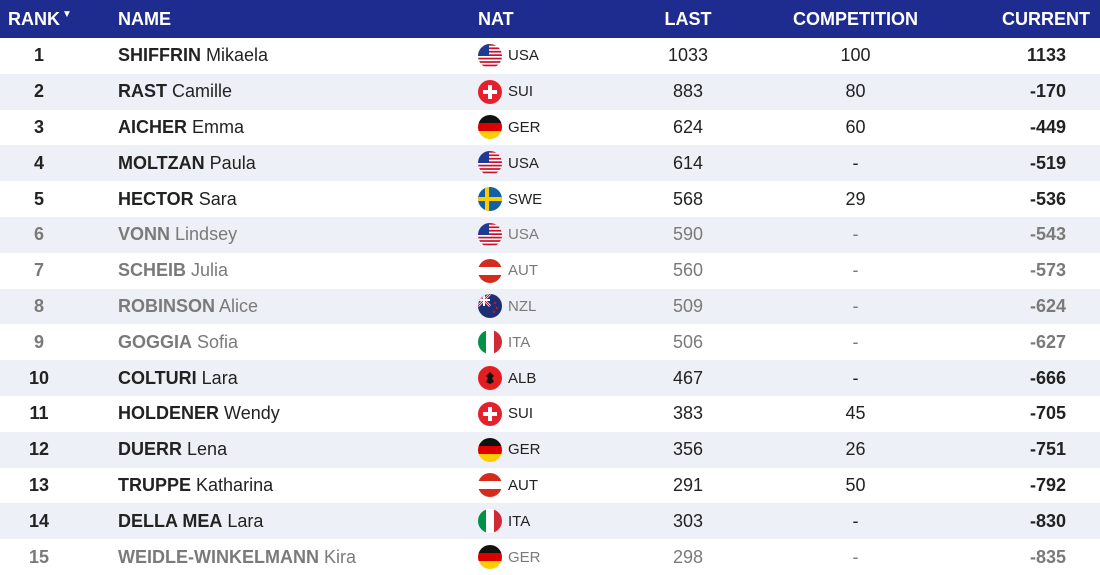  What do you see at coordinates (550, 163) in the screenshot?
I see `table-row: 4 MOLTZAN Paula USA 614 - -519` at bounding box center [550, 163].